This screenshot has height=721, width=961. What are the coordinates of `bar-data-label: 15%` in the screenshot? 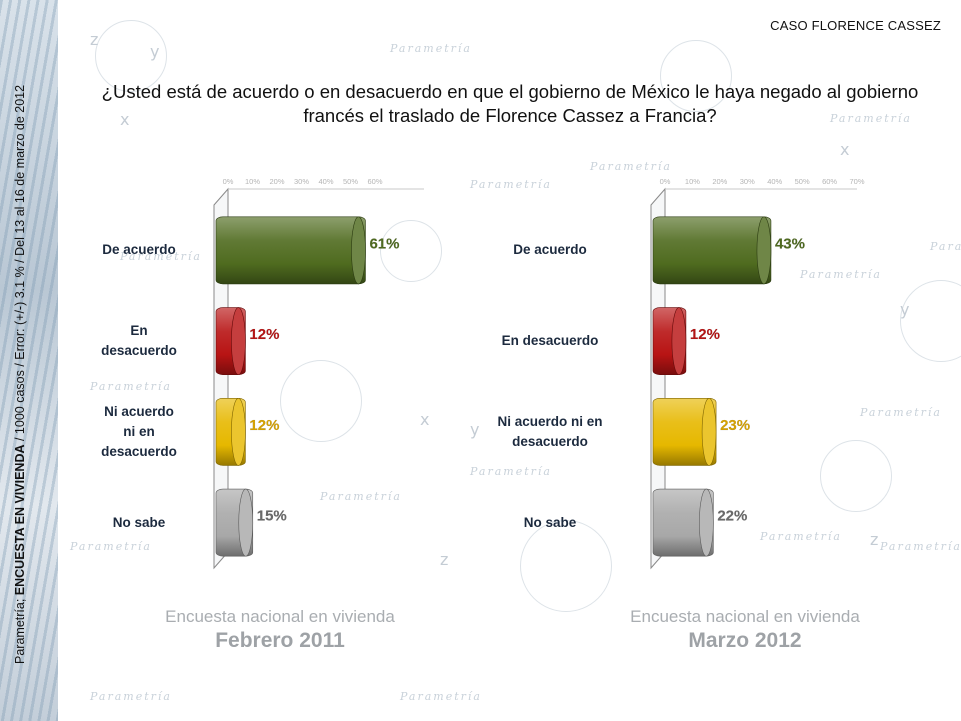 It's located at (272, 516).